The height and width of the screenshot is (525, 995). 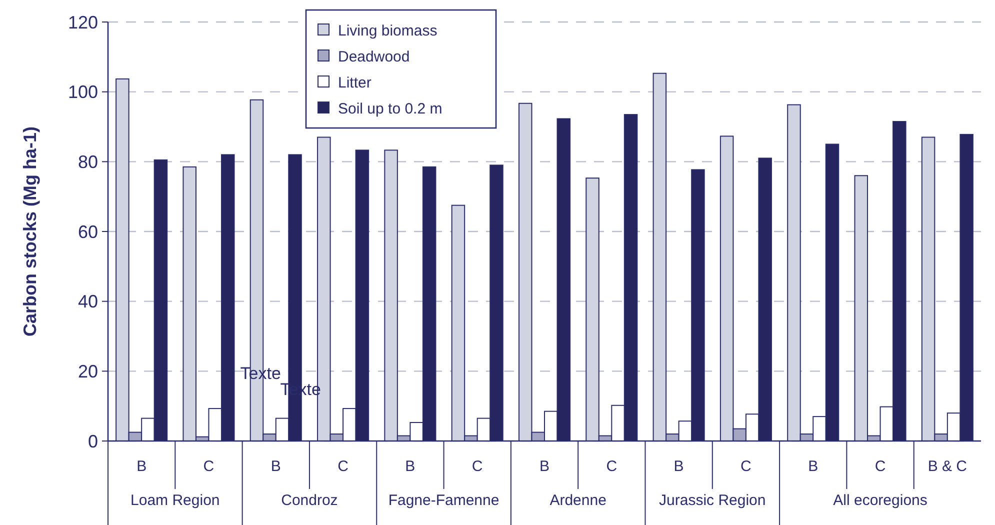 I want to click on legend-label: Deadwood, so click(x=374, y=57).